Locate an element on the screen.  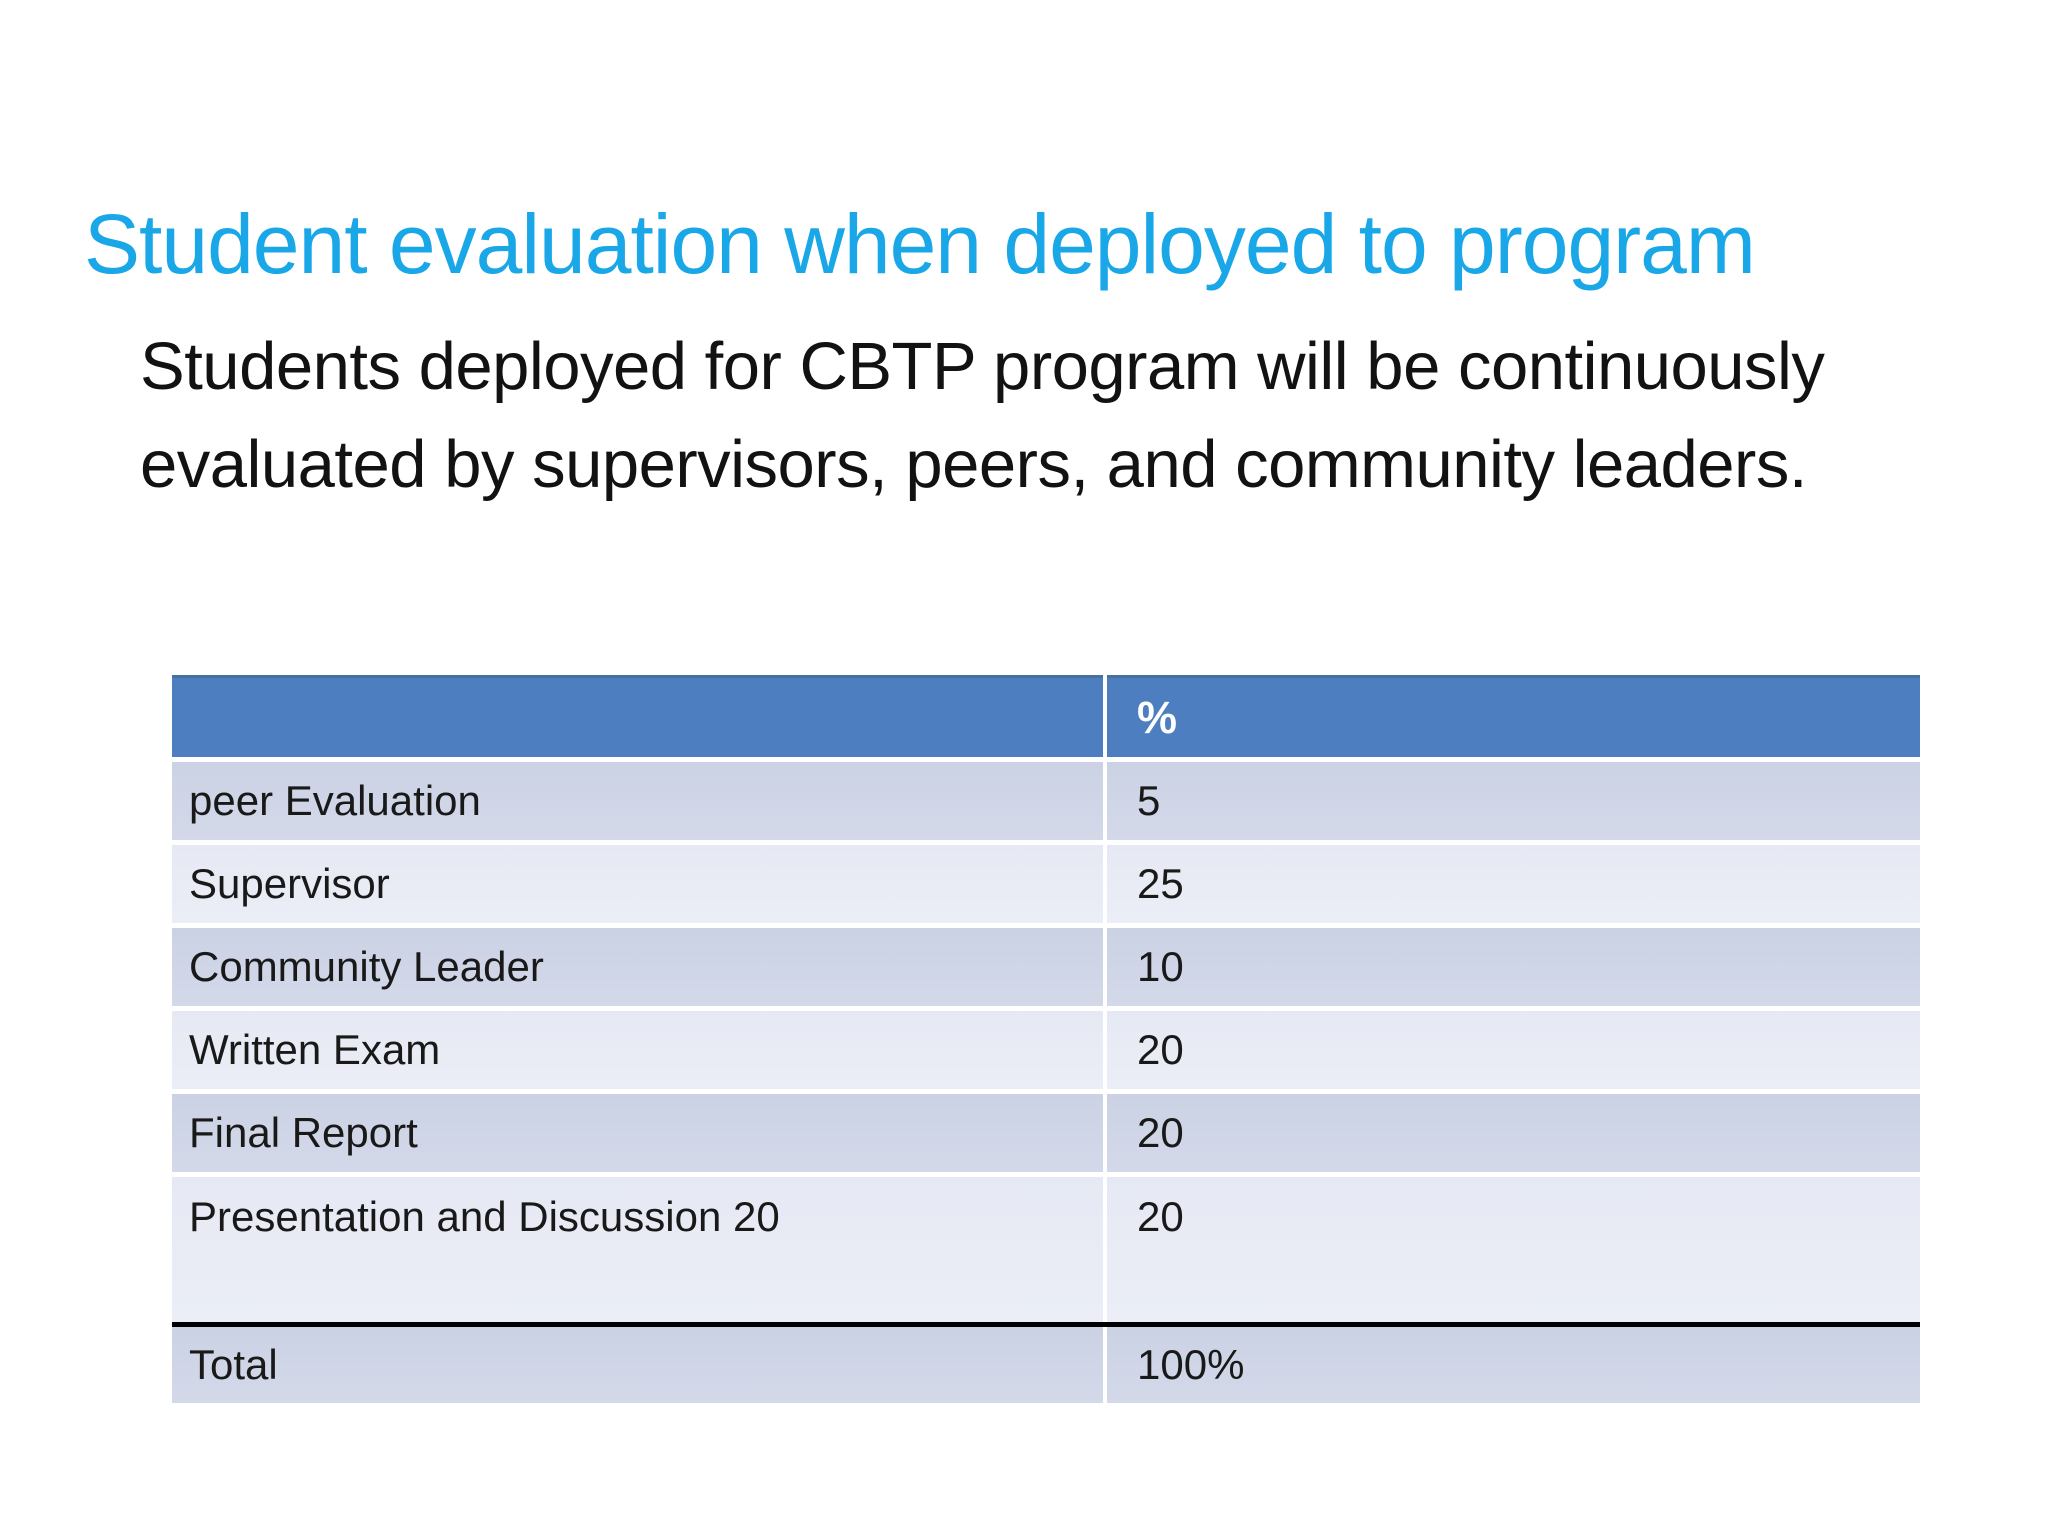
table-row: Final Report 20 is located at coordinates (1046, 1133).